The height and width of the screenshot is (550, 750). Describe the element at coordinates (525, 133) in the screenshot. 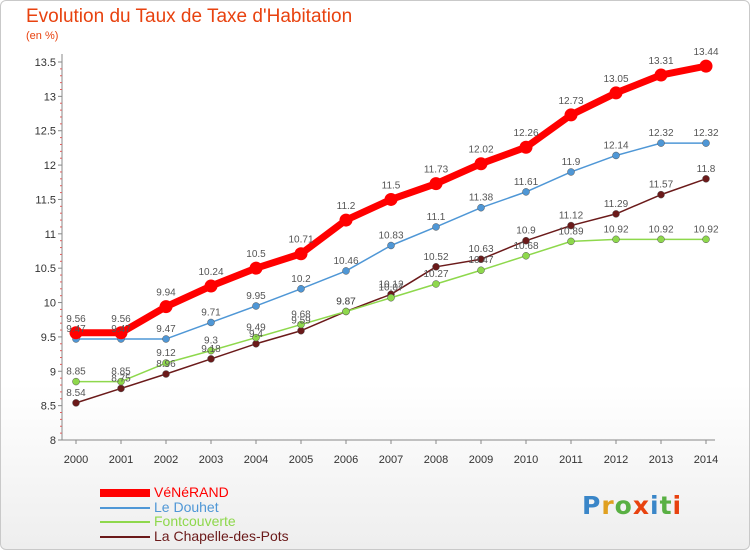

I see `data-label: 12.26` at that location.